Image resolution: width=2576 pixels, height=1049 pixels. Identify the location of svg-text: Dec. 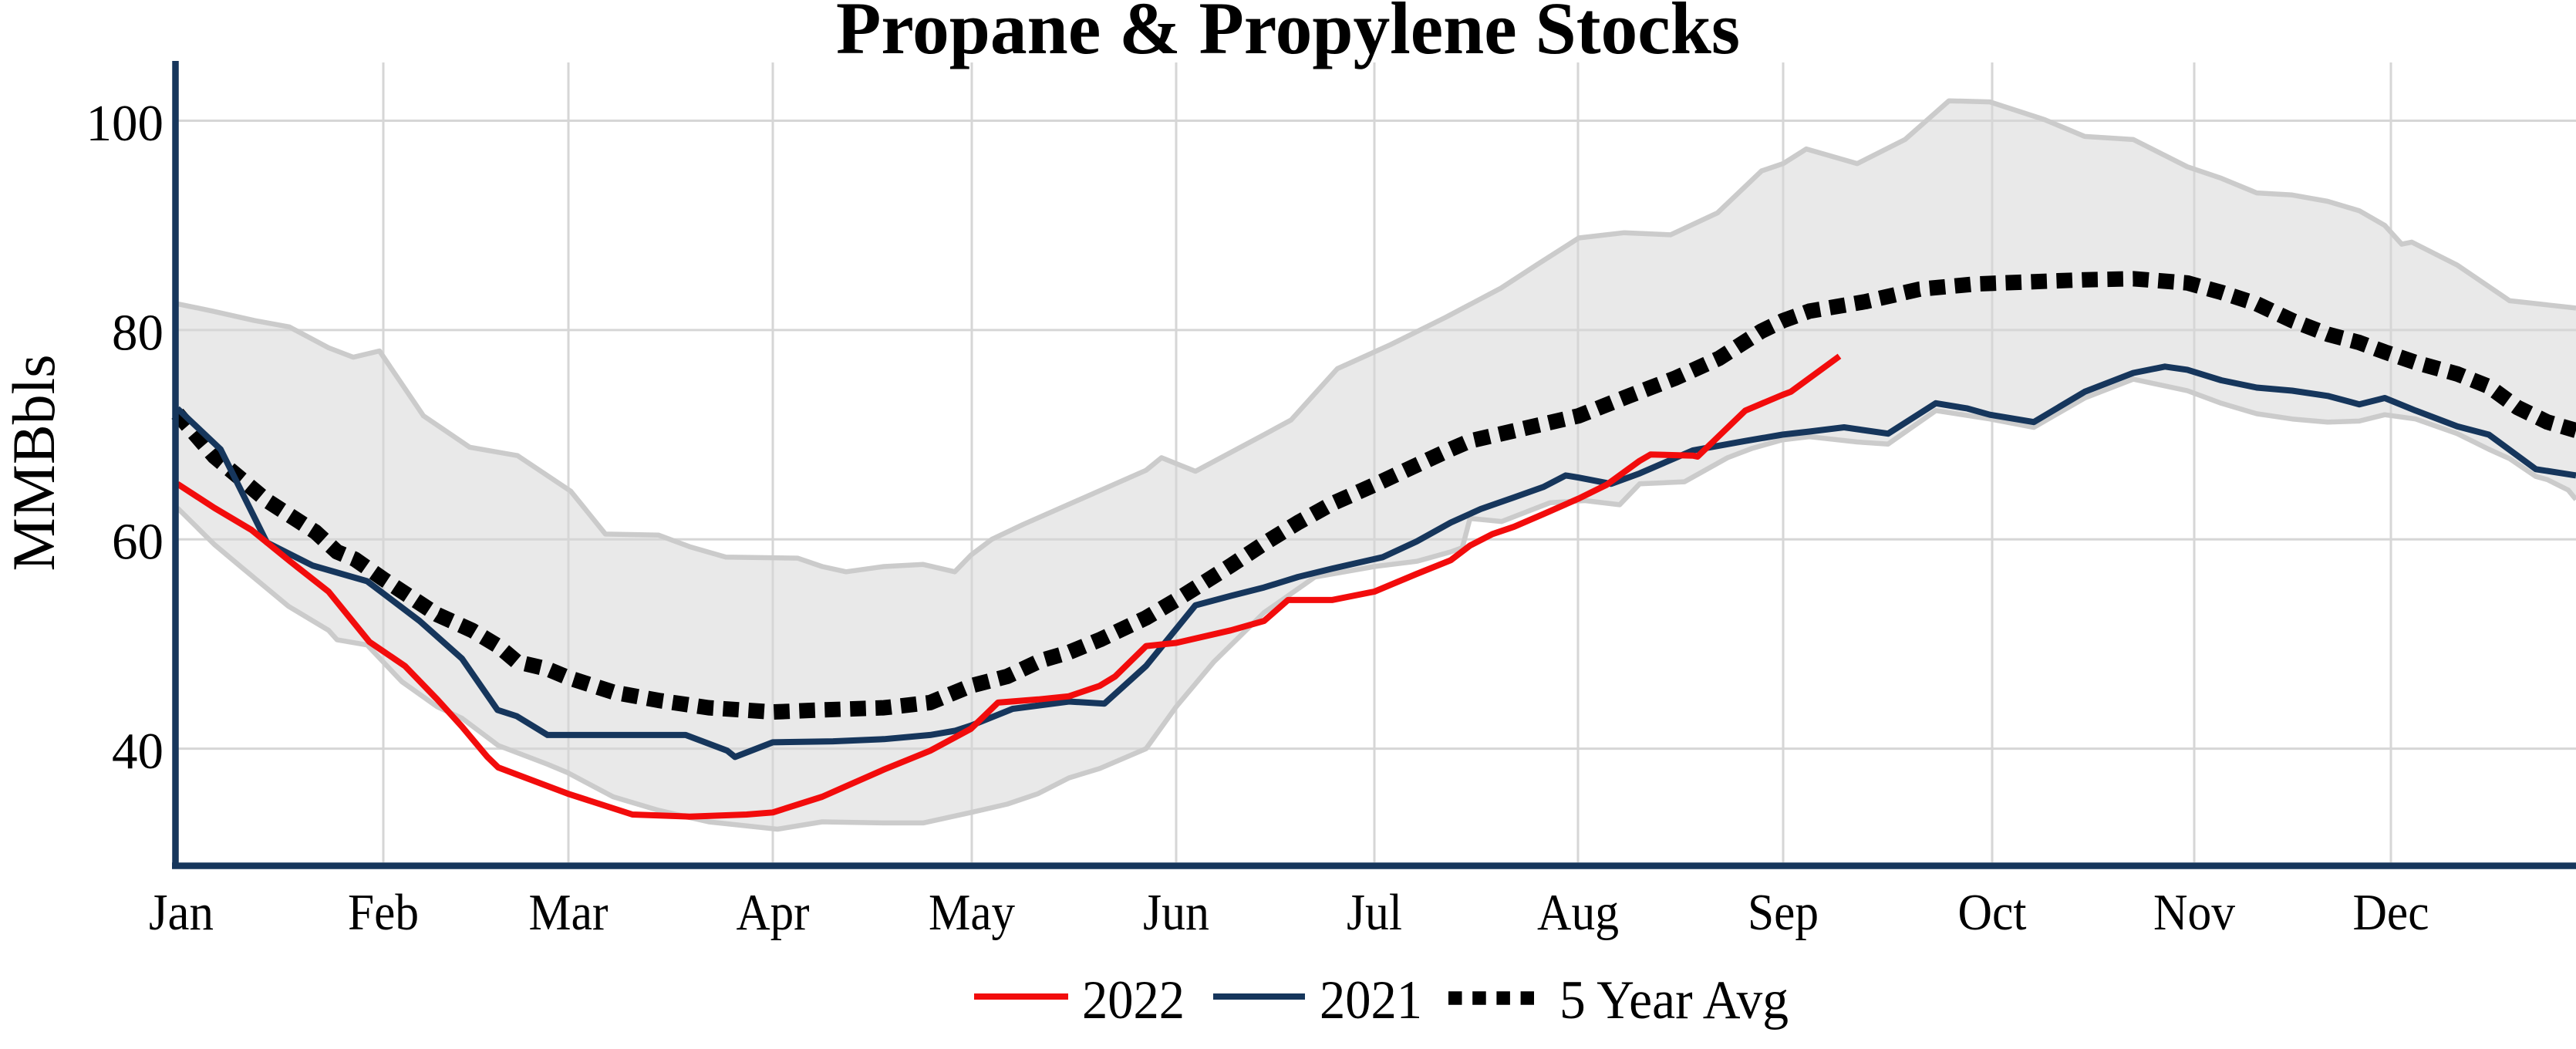
(2391, 912).